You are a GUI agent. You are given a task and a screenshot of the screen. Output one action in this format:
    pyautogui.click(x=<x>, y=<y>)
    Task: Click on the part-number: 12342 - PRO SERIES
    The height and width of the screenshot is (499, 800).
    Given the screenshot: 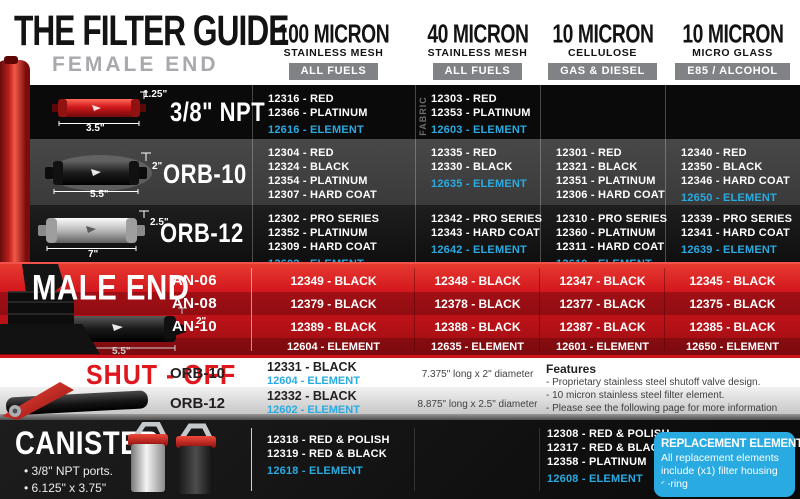 What is the action you would take?
    pyautogui.click(x=487, y=219)
    